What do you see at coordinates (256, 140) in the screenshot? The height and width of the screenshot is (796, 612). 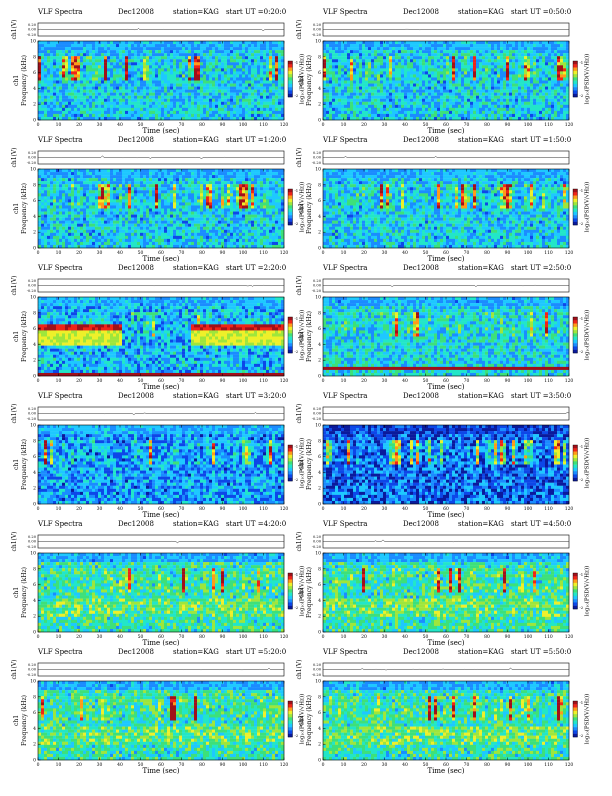 I see `panel-start-time: start UT =1:20:0` at bounding box center [256, 140].